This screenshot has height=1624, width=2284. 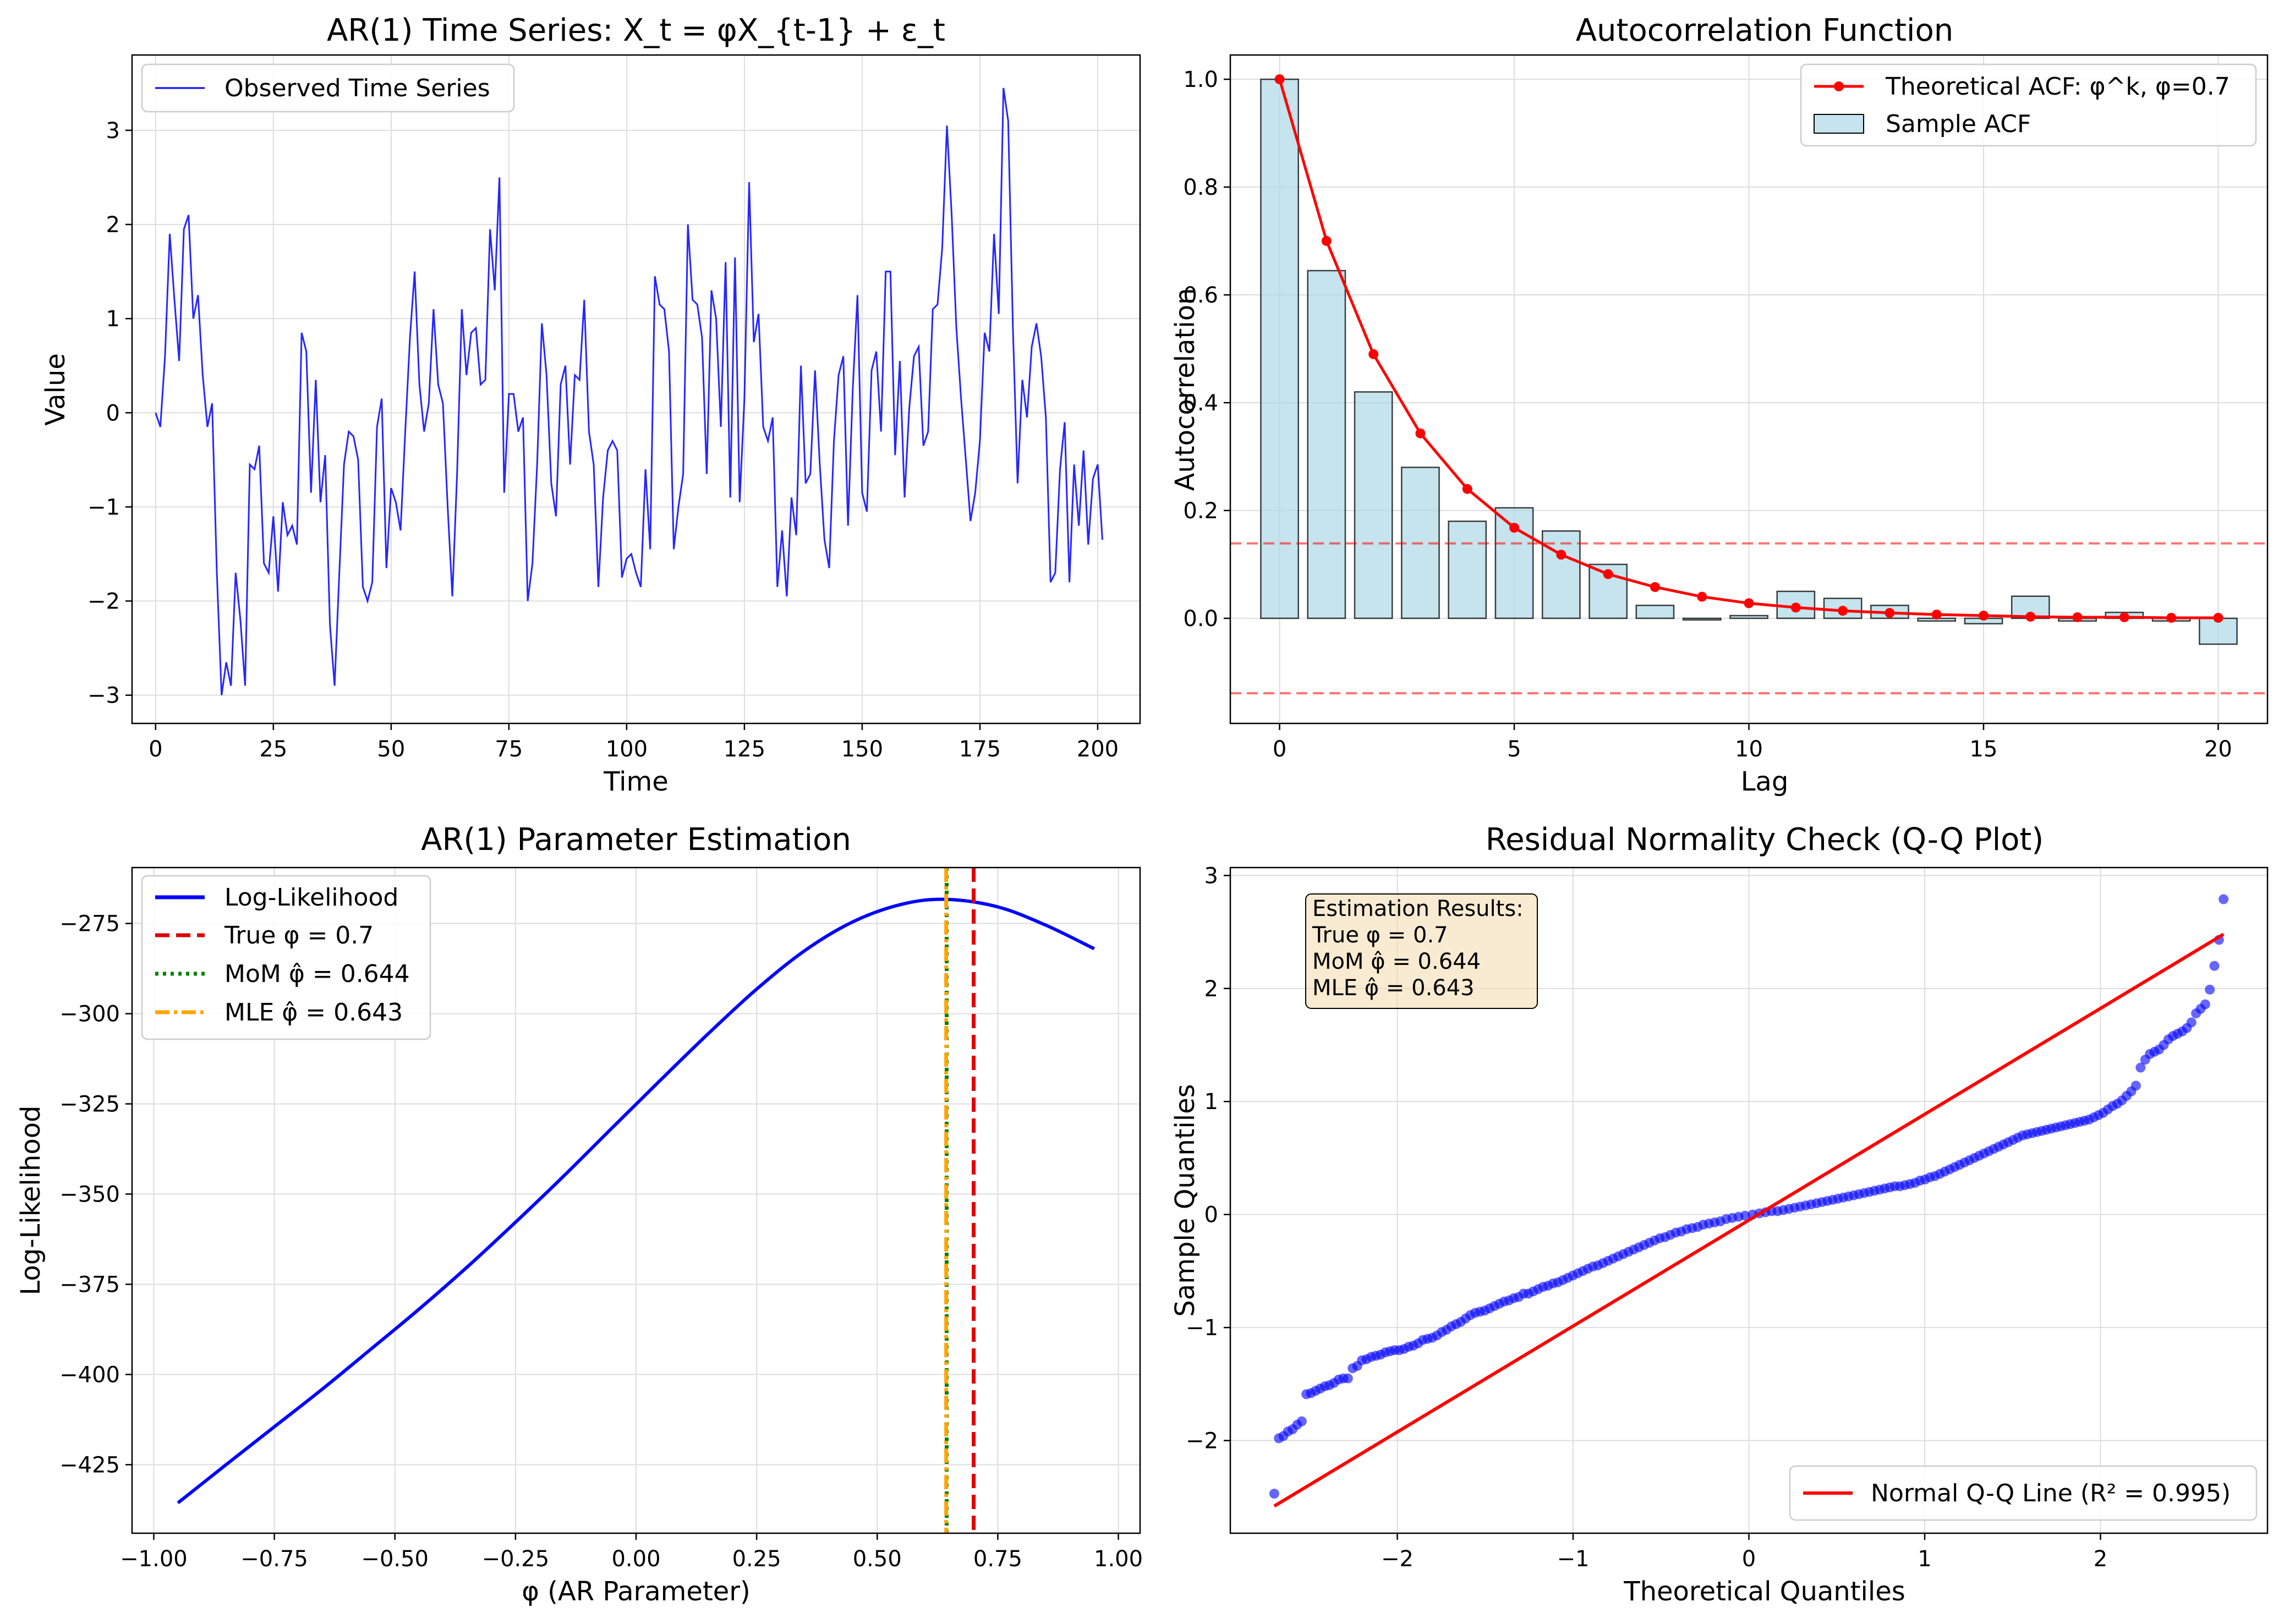 What do you see at coordinates (2100, 1559) in the screenshot?
I see `qq-xtick-label: 2` at bounding box center [2100, 1559].